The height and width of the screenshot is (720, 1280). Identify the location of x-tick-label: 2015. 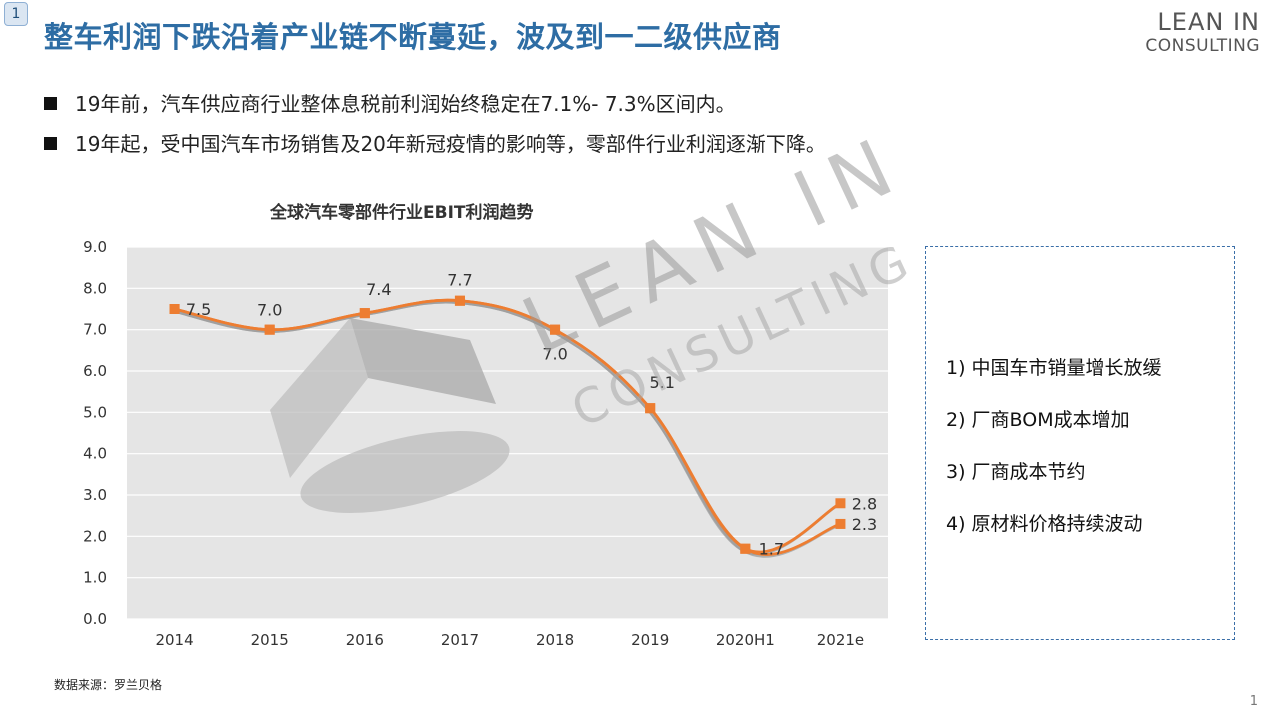
(270, 640).